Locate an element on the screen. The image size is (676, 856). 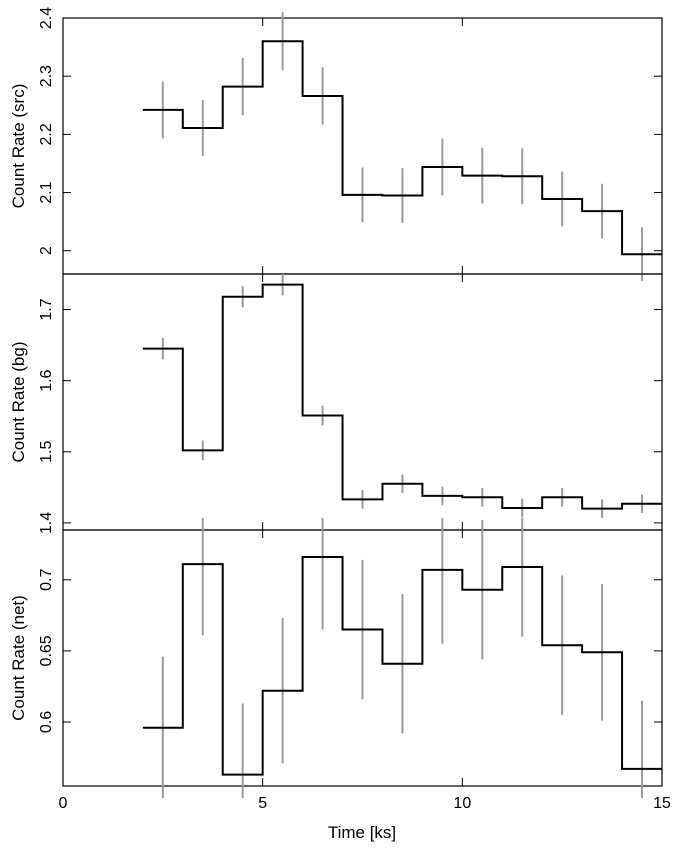
y-tick-label: 1.7 is located at coordinates (46, 309).